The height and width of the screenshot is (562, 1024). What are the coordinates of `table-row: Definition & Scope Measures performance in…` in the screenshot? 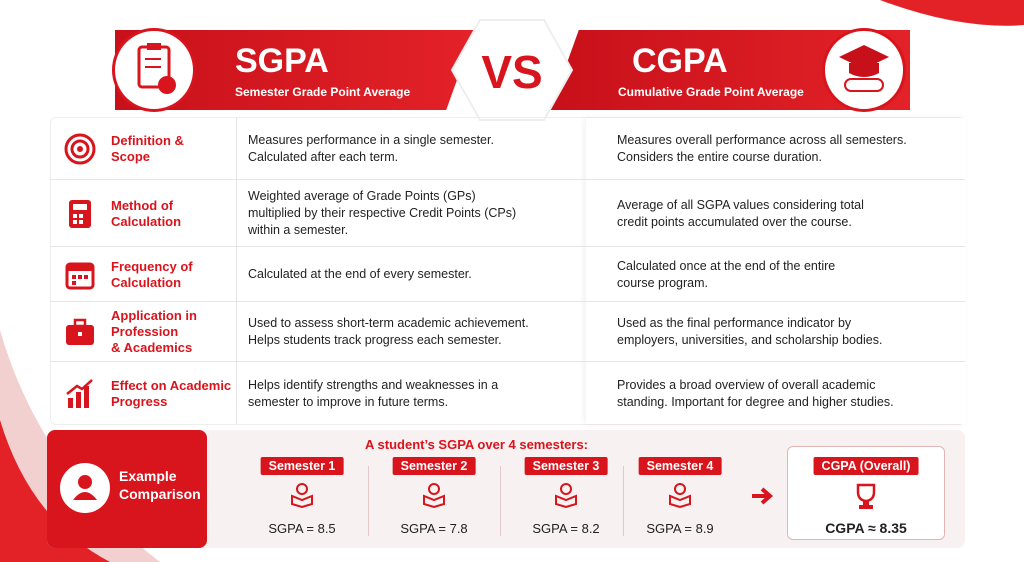 It's located at (507, 148).